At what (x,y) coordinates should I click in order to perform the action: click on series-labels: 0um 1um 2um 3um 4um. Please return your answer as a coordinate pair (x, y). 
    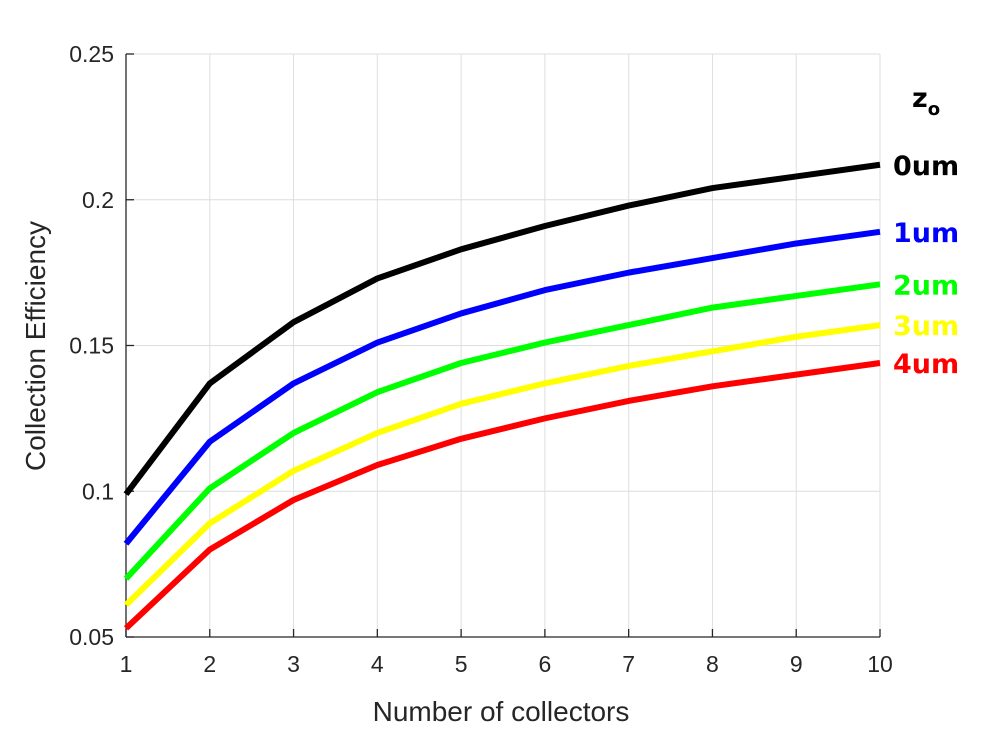
    Looking at the image, I should click on (926, 265).